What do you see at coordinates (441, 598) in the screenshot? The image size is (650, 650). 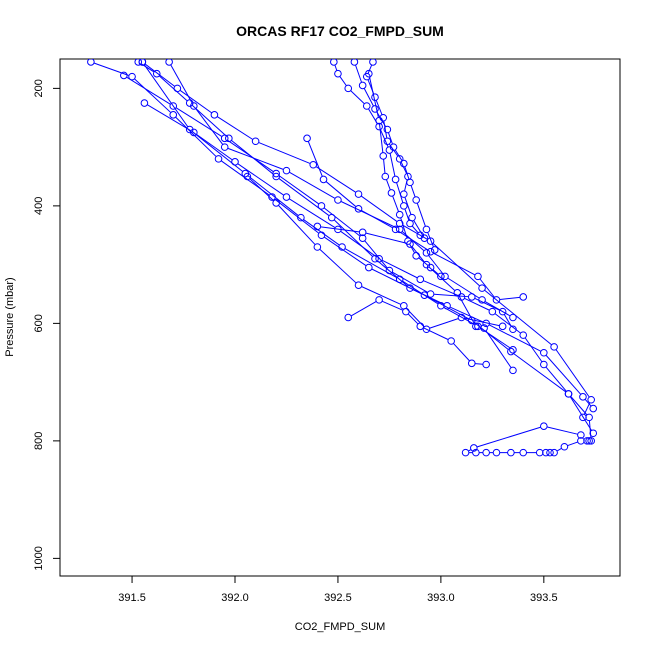 I see `x-tick-label: 393.0` at bounding box center [441, 598].